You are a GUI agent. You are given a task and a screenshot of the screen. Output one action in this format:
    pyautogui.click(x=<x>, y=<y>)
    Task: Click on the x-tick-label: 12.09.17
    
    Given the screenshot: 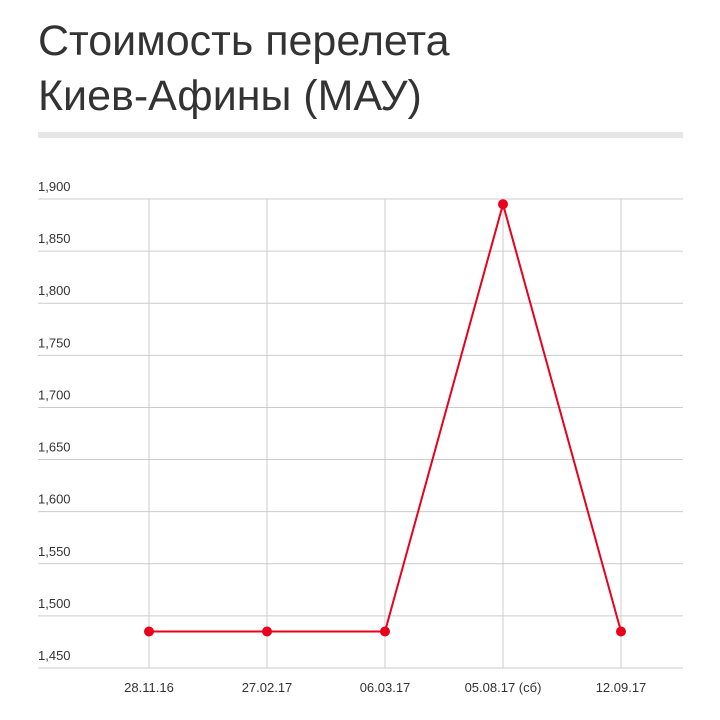 What is the action you would take?
    pyautogui.click(x=621, y=687)
    